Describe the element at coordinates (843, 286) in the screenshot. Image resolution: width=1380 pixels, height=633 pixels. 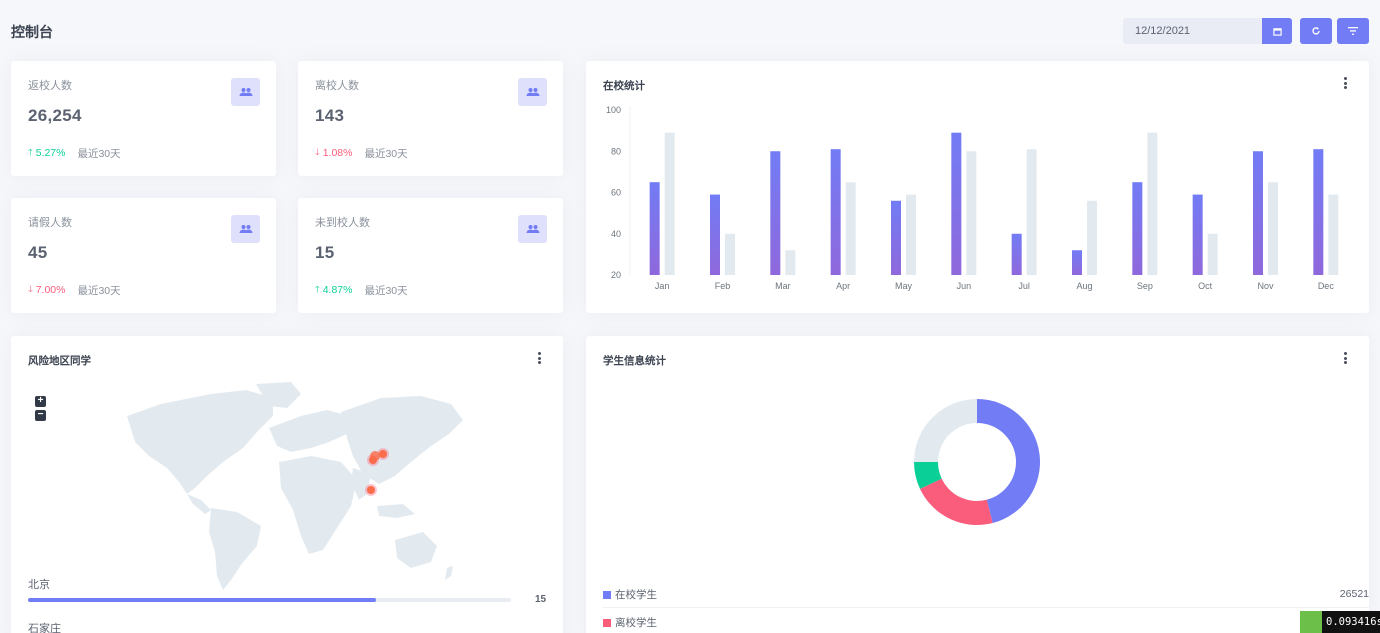
I see `x-tick-label: Apr` at that location.